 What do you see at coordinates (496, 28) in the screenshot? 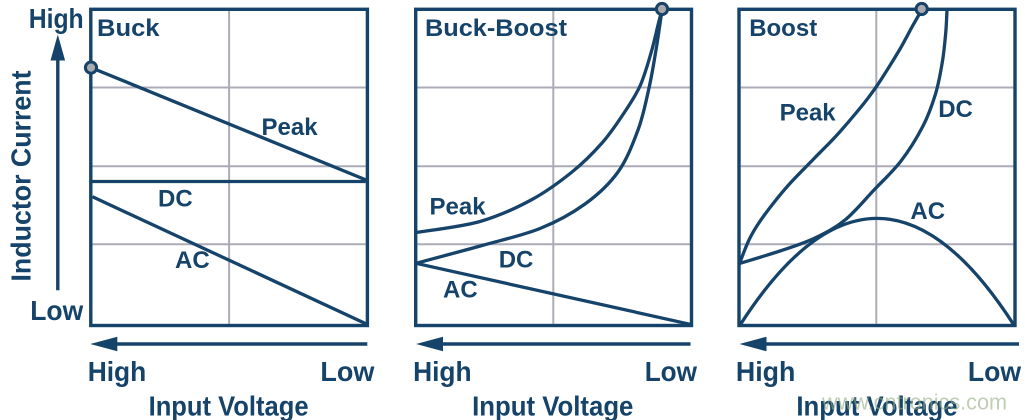
I see `svg-text: Buck-Boost` at bounding box center [496, 28].